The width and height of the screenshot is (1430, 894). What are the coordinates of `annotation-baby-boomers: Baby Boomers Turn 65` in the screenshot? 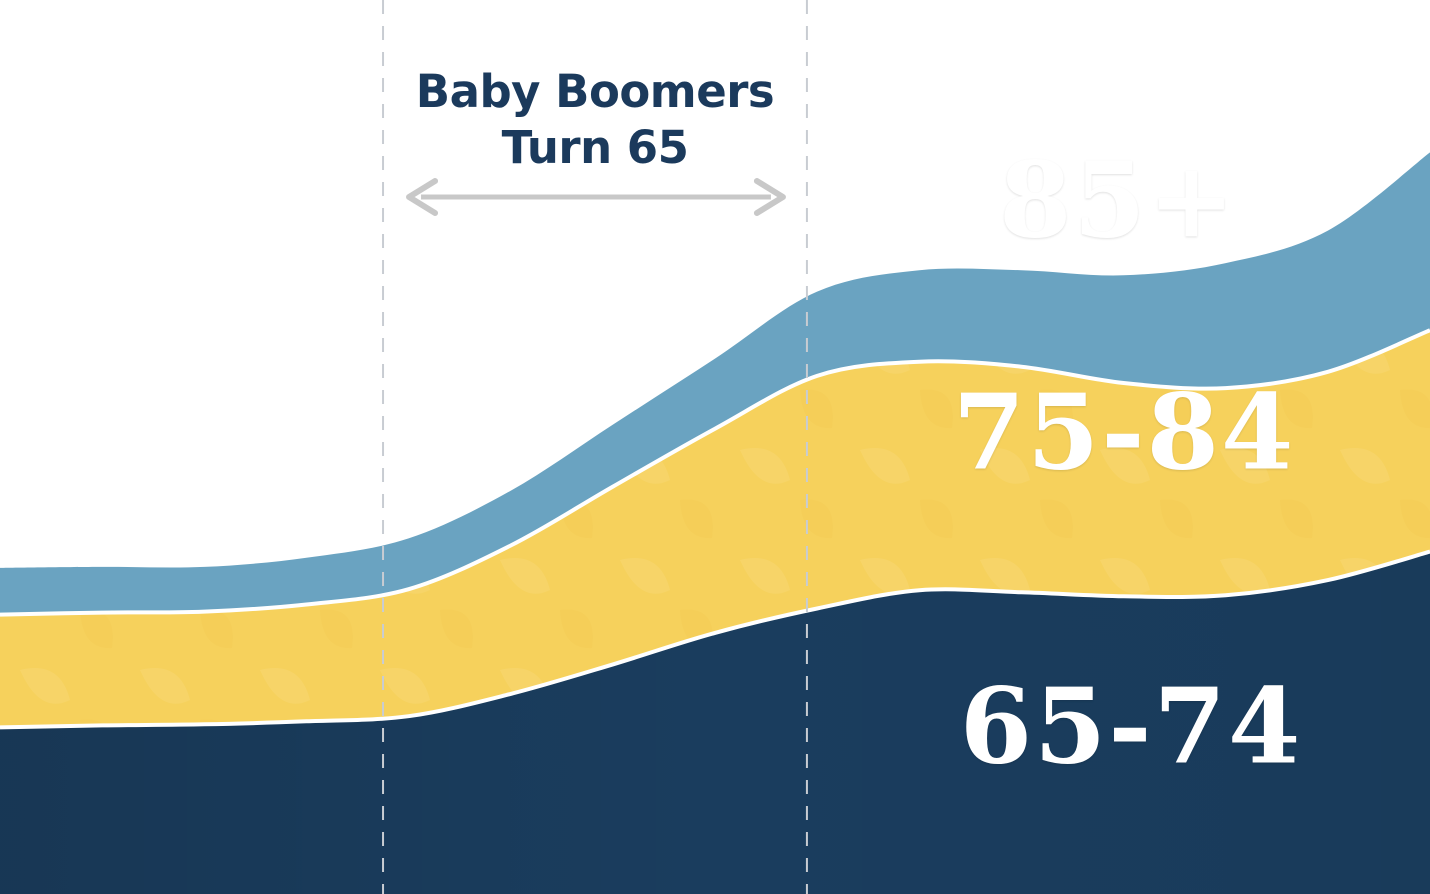 It's located at (595, 120).